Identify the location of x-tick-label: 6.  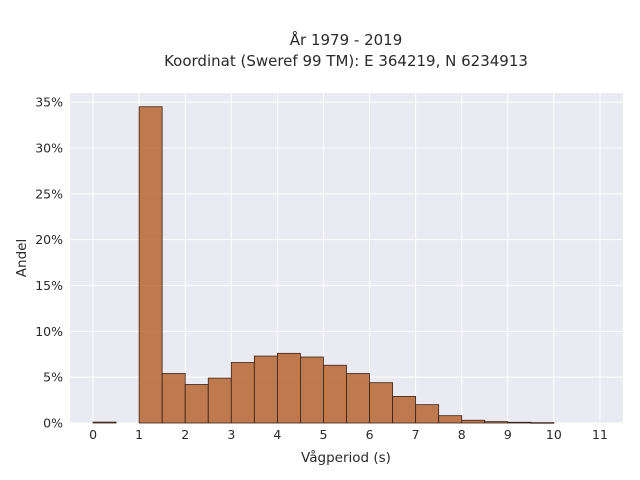
(370, 434).